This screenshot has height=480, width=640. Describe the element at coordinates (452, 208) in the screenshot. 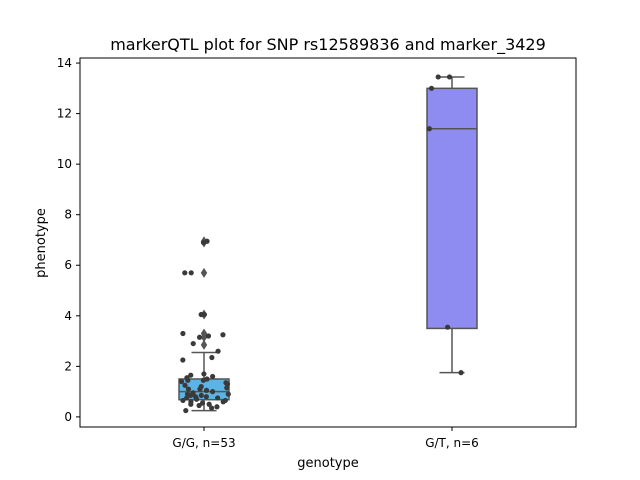

I see `box` at that location.